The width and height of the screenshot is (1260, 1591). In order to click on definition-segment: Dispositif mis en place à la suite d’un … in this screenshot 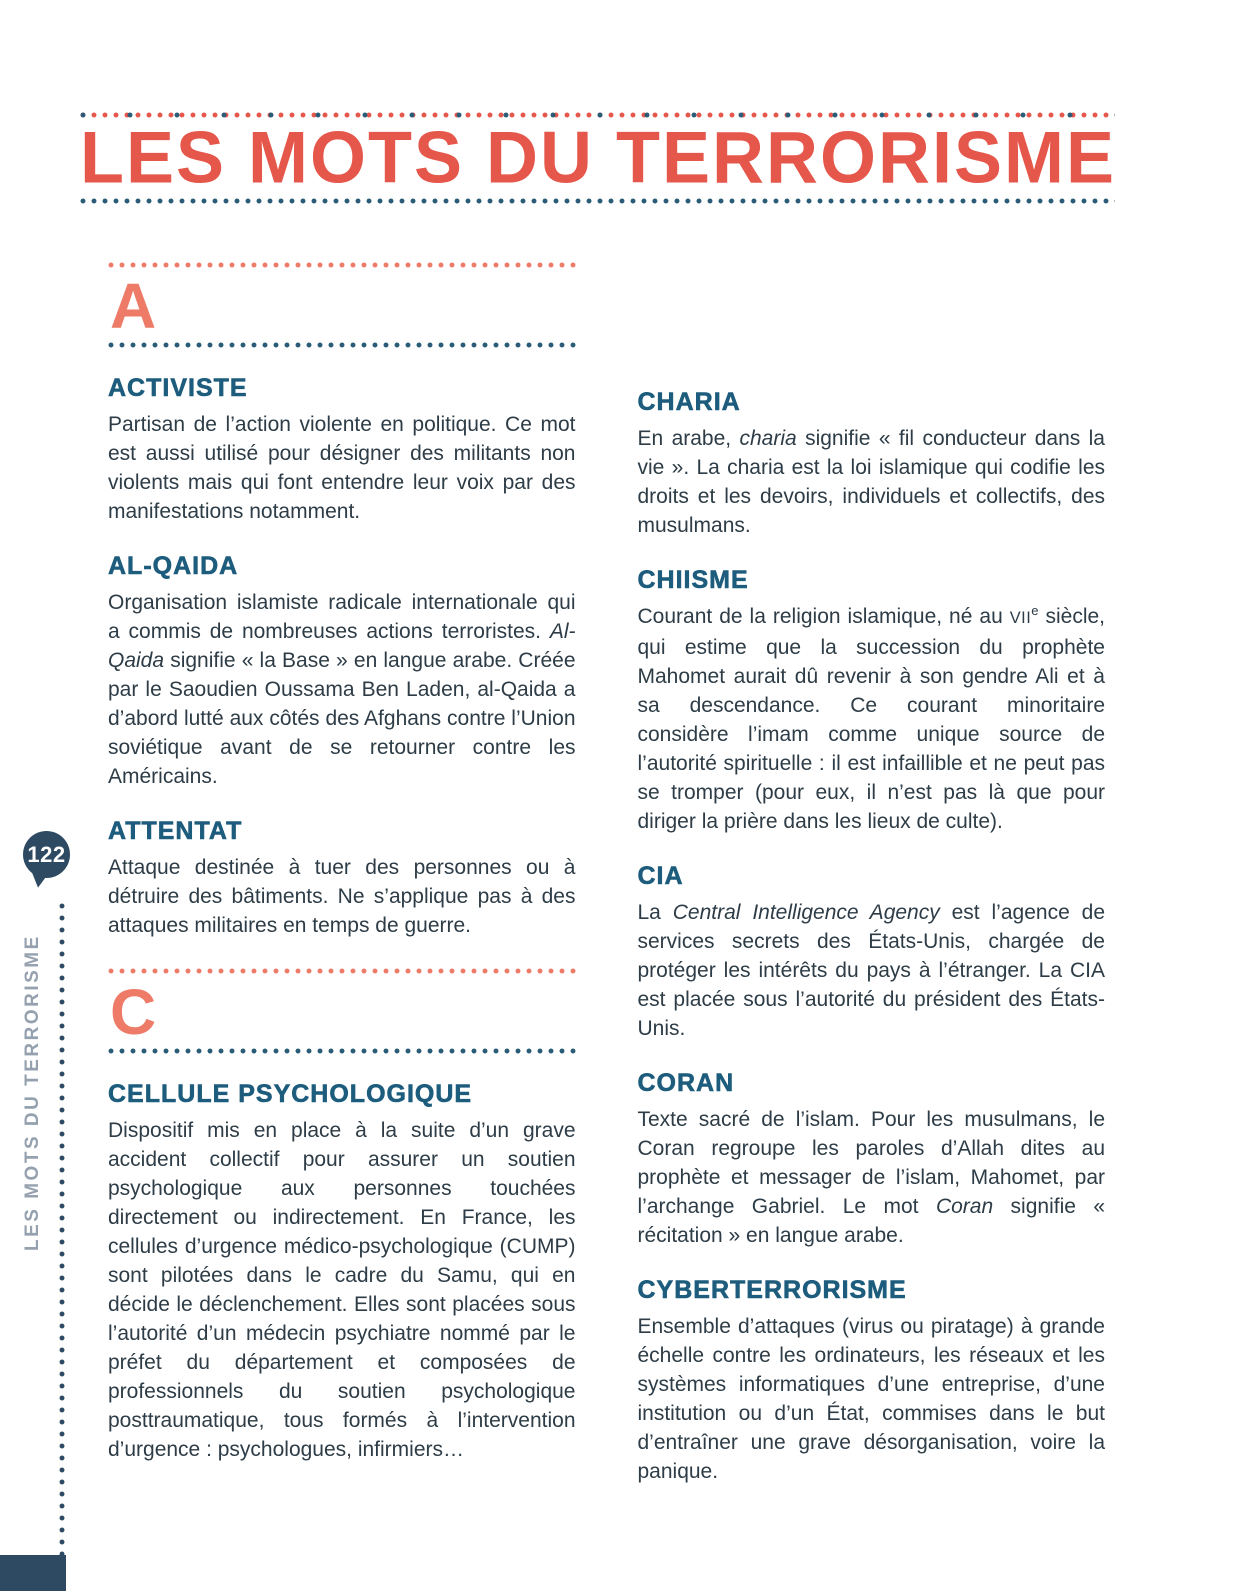, I will do `click(342, 1290)`.